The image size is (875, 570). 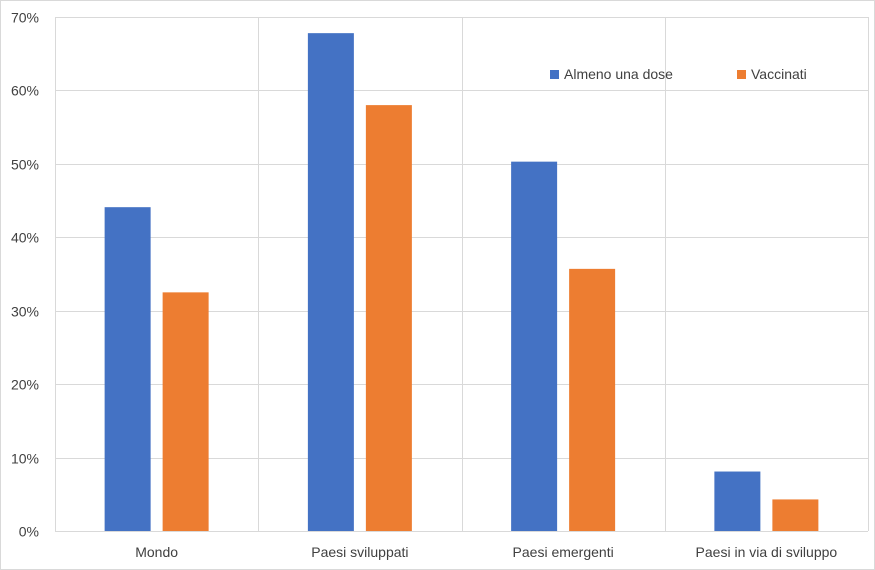 What do you see at coordinates (156, 552) in the screenshot?
I see `x-category-label: Mondo` at bounding box center [156, 552].